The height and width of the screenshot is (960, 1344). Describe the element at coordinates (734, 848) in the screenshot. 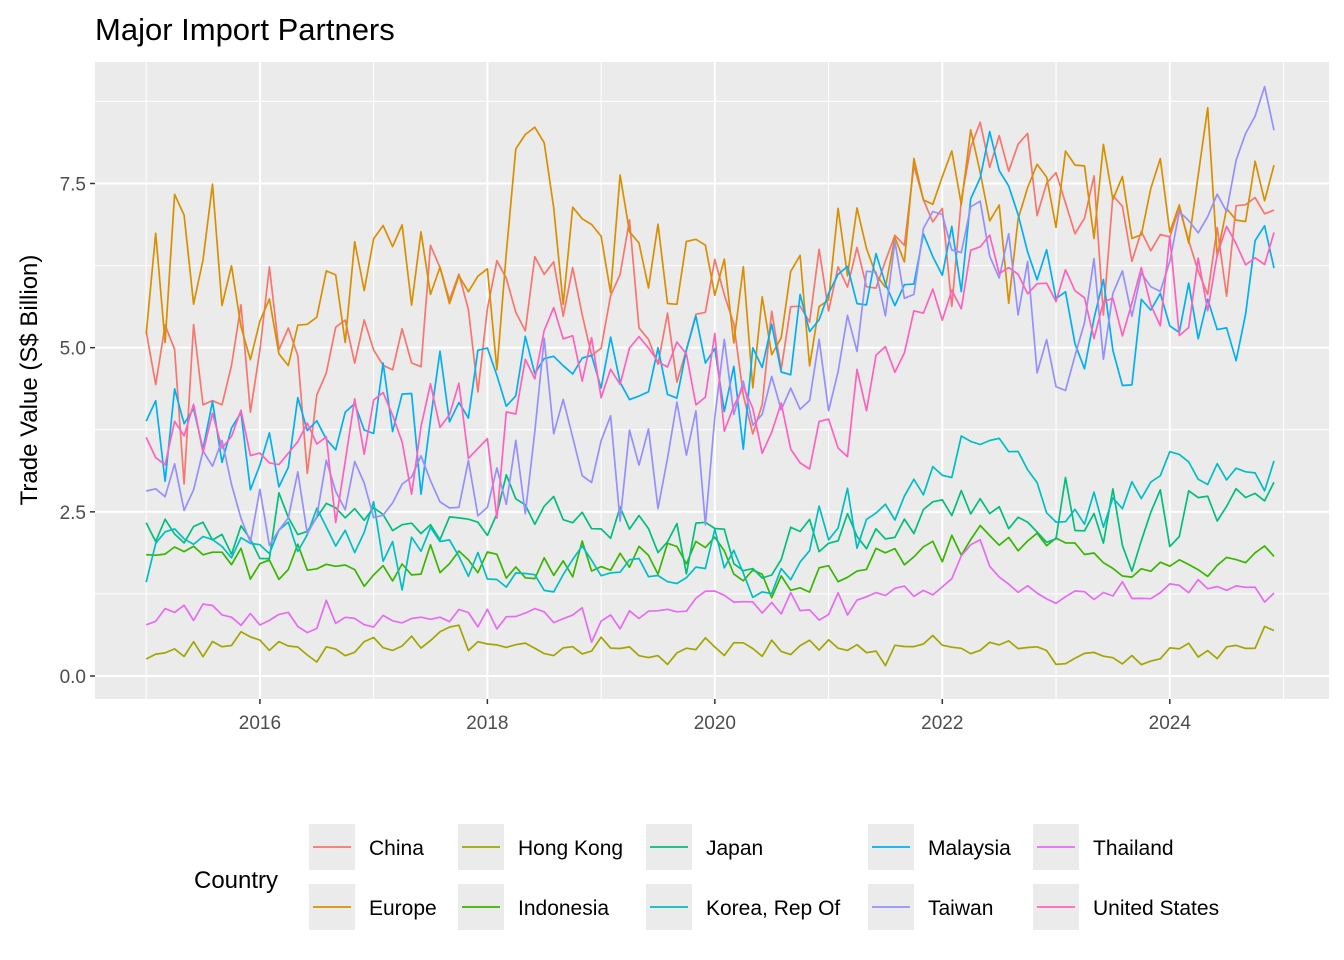

I see `legend-label: Japan` at that location.